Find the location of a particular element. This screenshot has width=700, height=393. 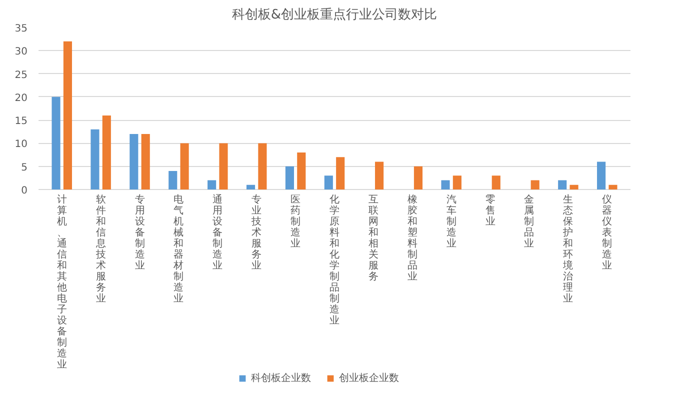

y-tick-label: 10 is located at coordinates (21, 144).